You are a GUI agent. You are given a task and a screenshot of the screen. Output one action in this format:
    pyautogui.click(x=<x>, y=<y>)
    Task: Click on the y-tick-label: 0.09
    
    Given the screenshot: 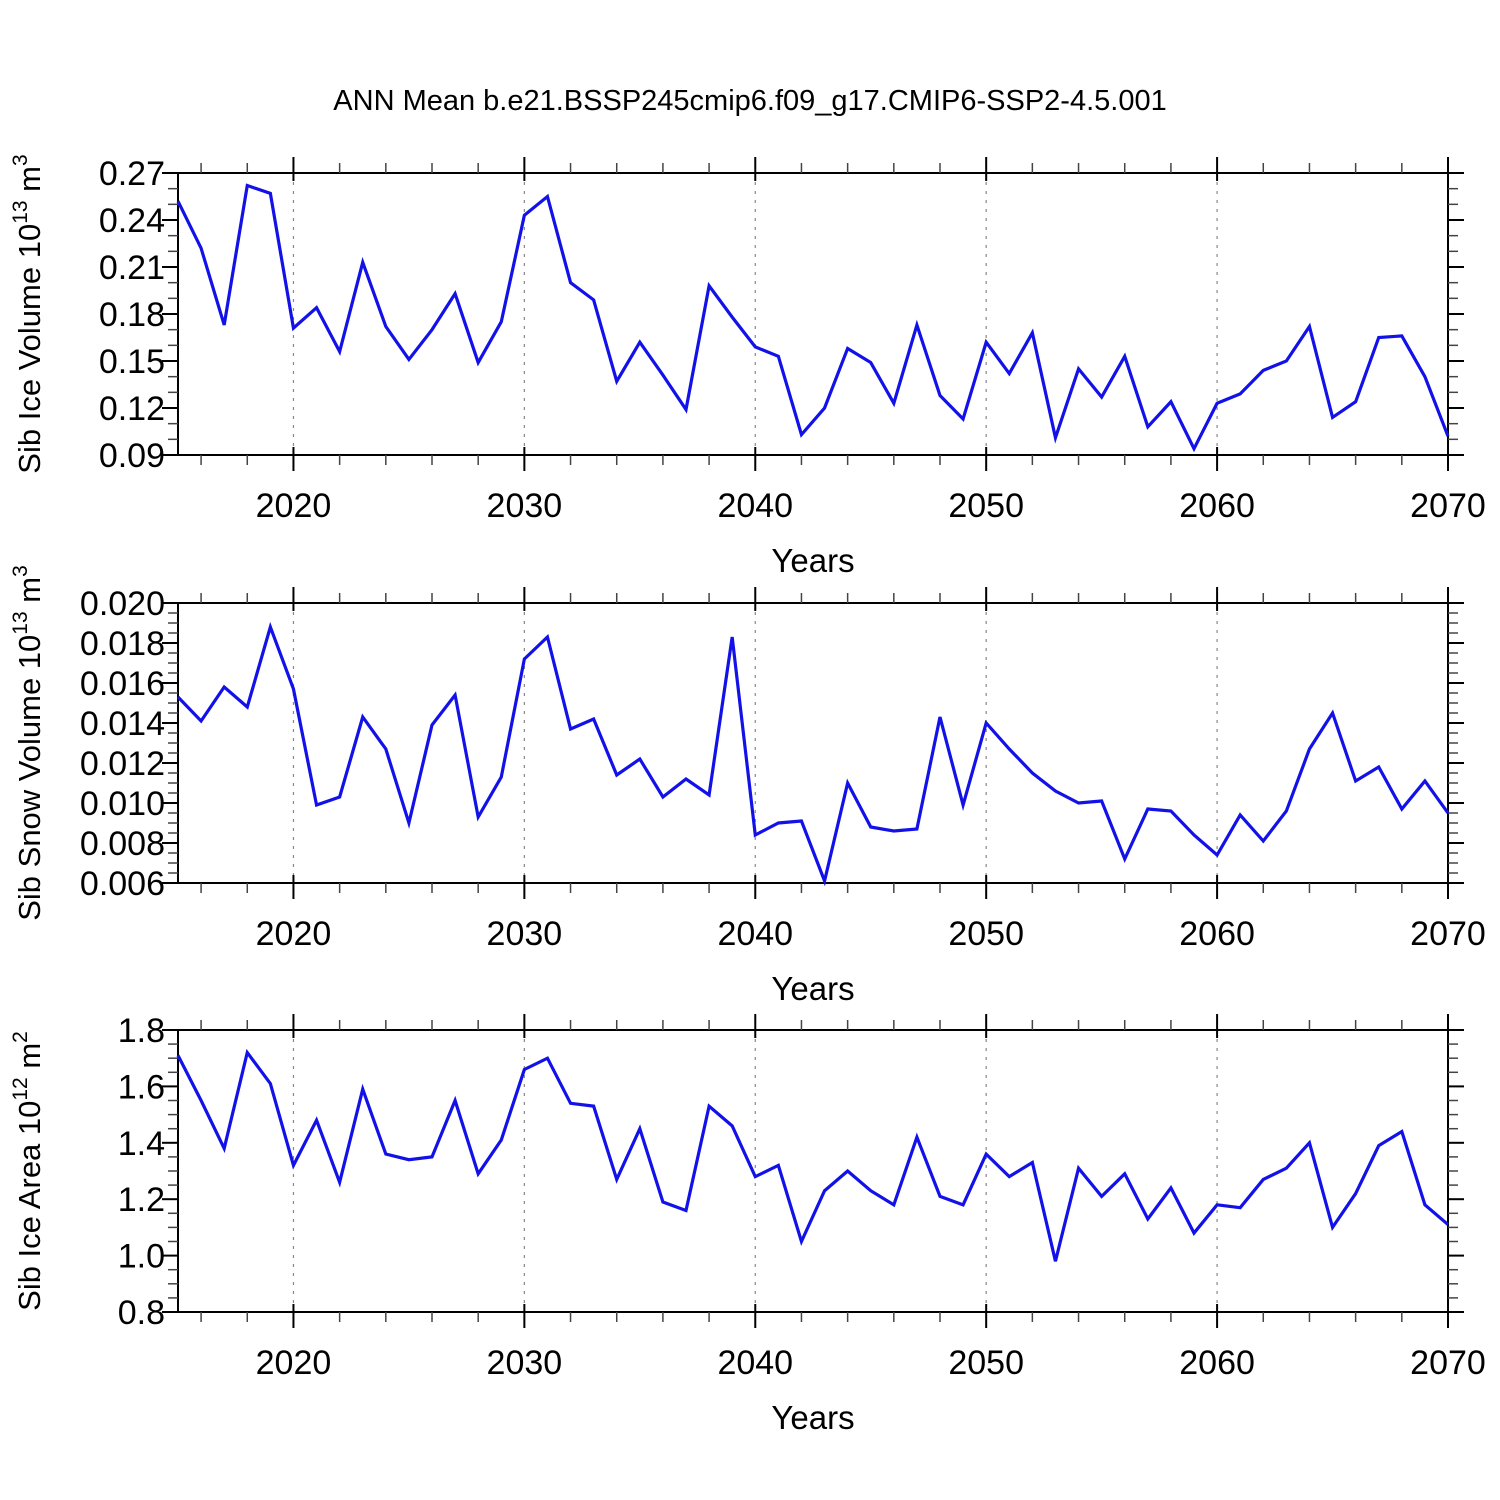 What is the action you would take?
    pyautogui.click(x=132, y=456)
    